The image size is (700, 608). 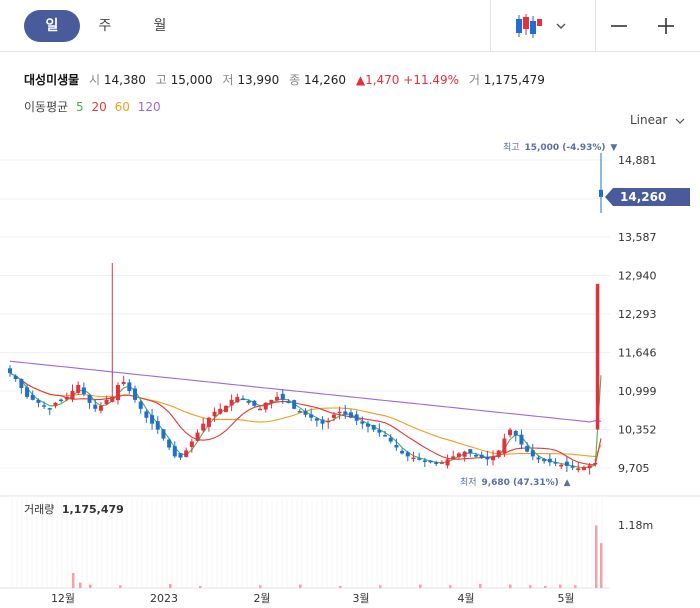 What do you see at coordinates (305, 391) in the screenshot?
I see `ma120-line` at bounding box center [305, 391].